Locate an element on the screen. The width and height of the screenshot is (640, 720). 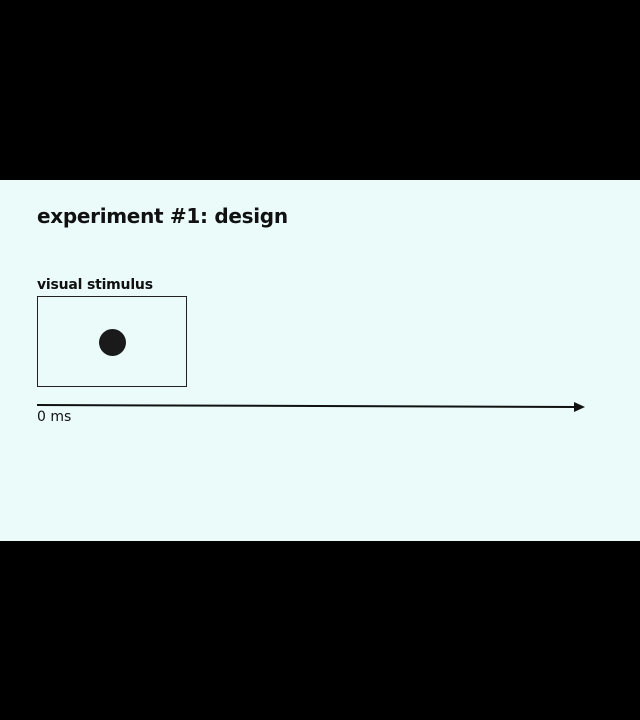
stimulus-frame is located at coordinates (112, 341).